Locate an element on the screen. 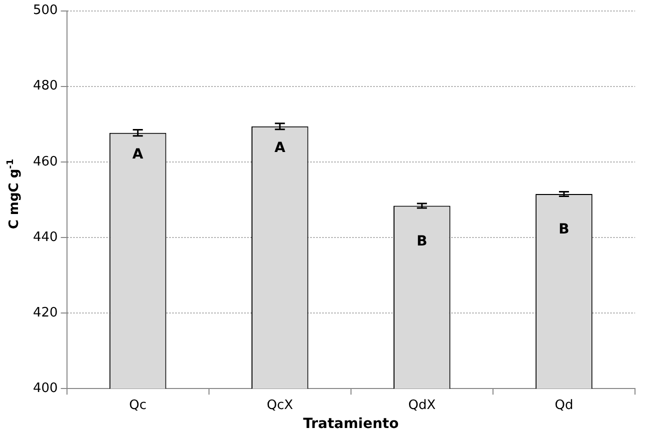  x-tick-label: QcX is located at coordinates (280, 405).